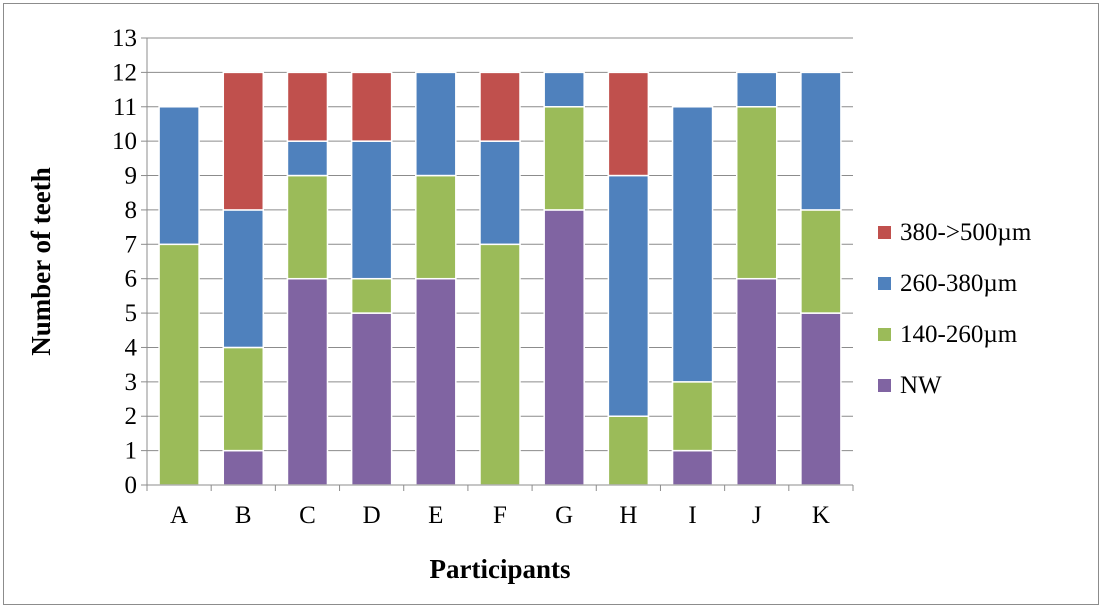 This screenshot has height=610, width=1104. Describe the element at coordinates (131, 279) in the screenshot. I see `y-tick-label: 6` at that location.